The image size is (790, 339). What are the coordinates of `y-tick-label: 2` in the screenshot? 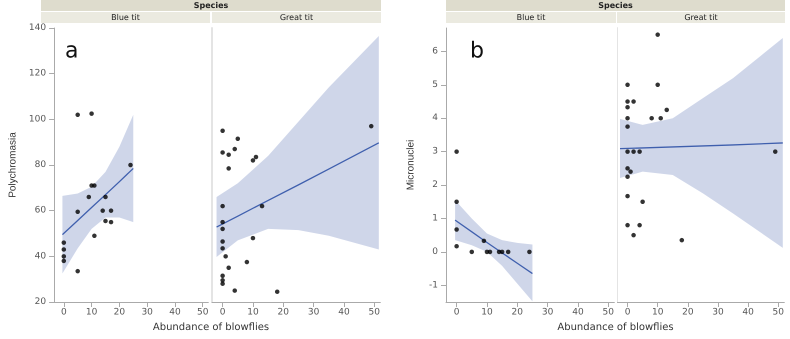 It's located at (435, 185).